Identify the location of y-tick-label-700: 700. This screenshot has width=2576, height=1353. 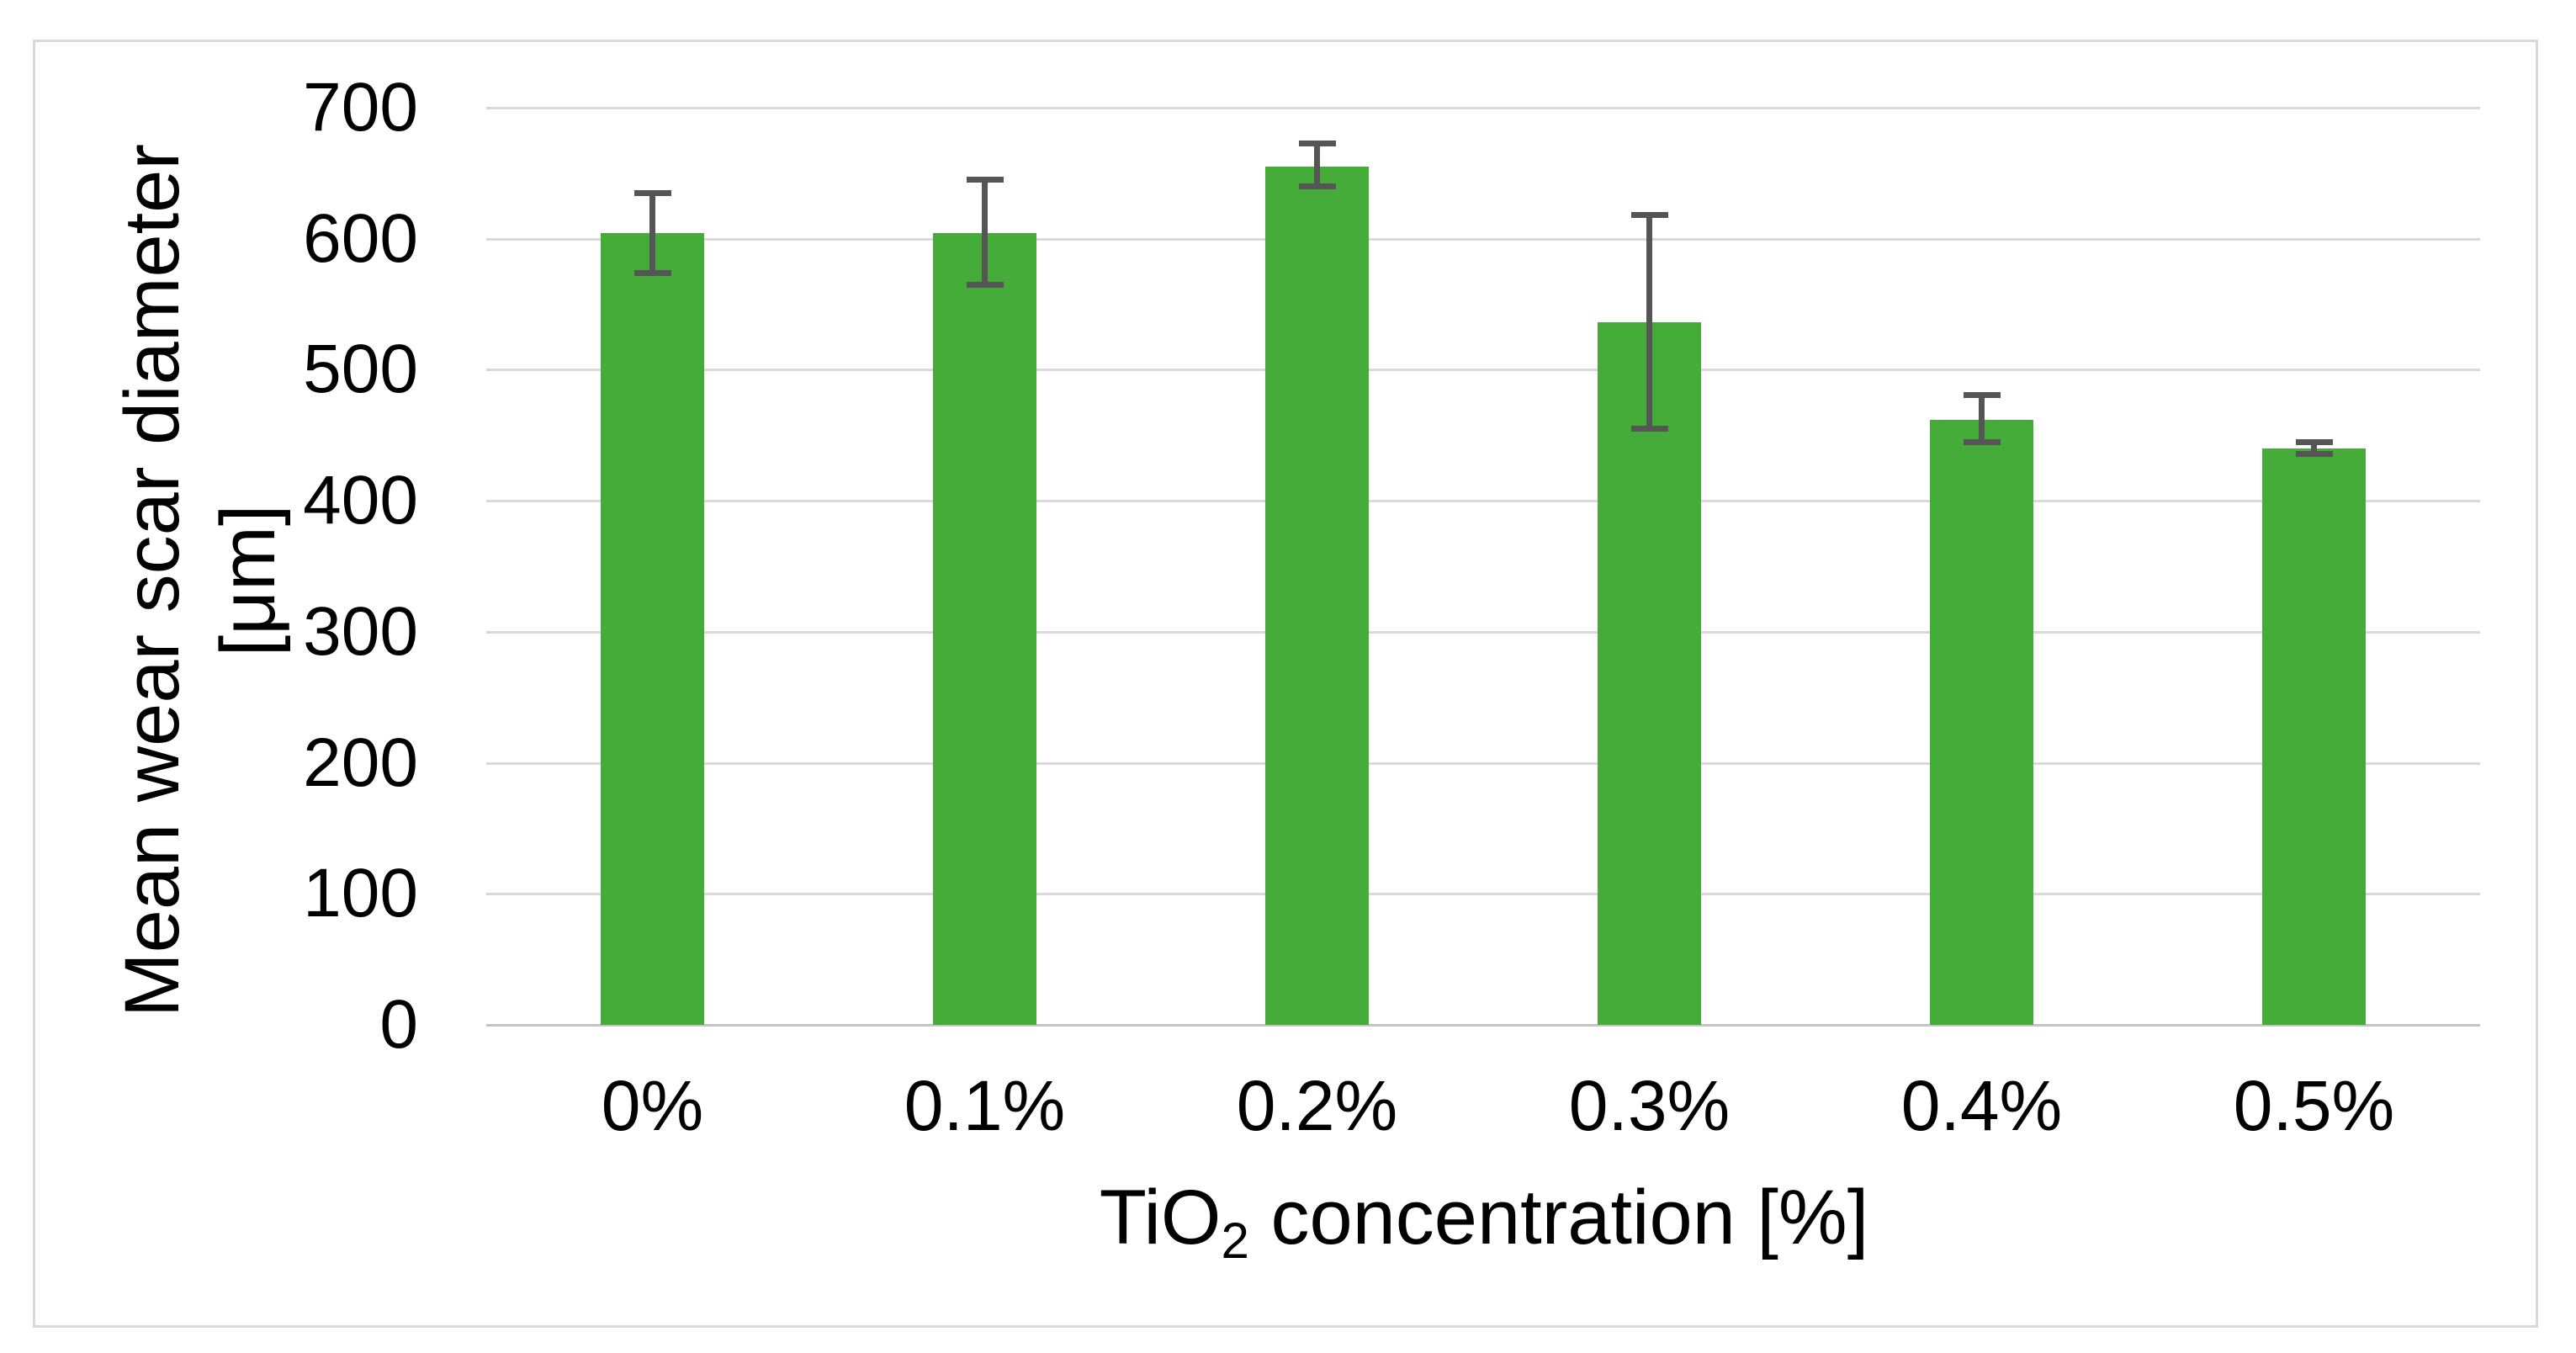
(360, 107).